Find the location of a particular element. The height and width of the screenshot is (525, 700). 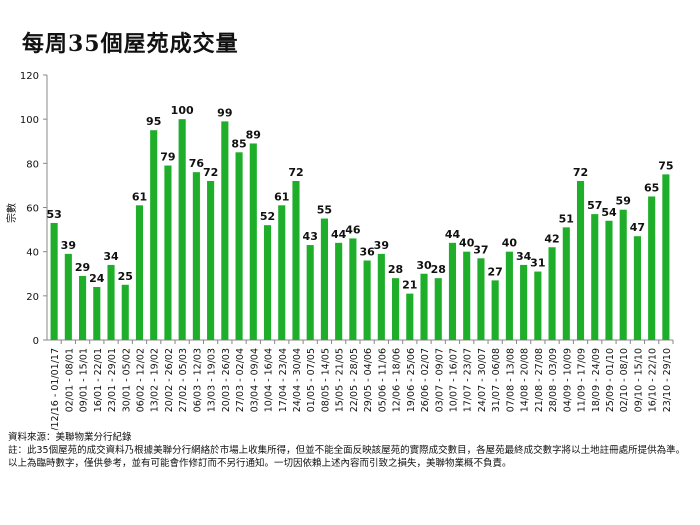

x-tick-label: 27/02 - 05/03 is located at coordinates (183, 380).